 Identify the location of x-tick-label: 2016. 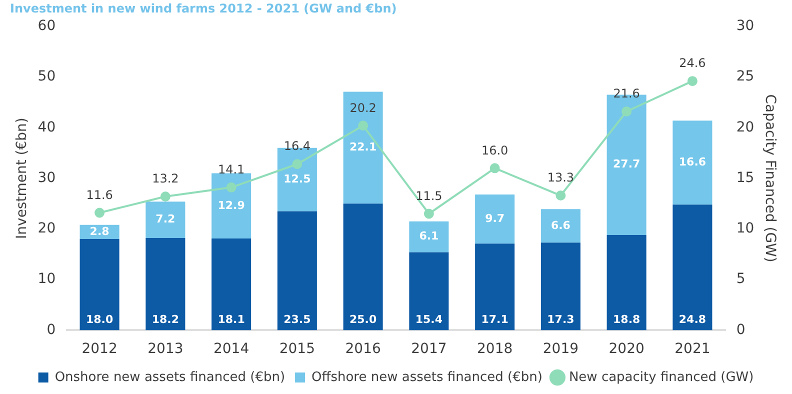
(363, 349).